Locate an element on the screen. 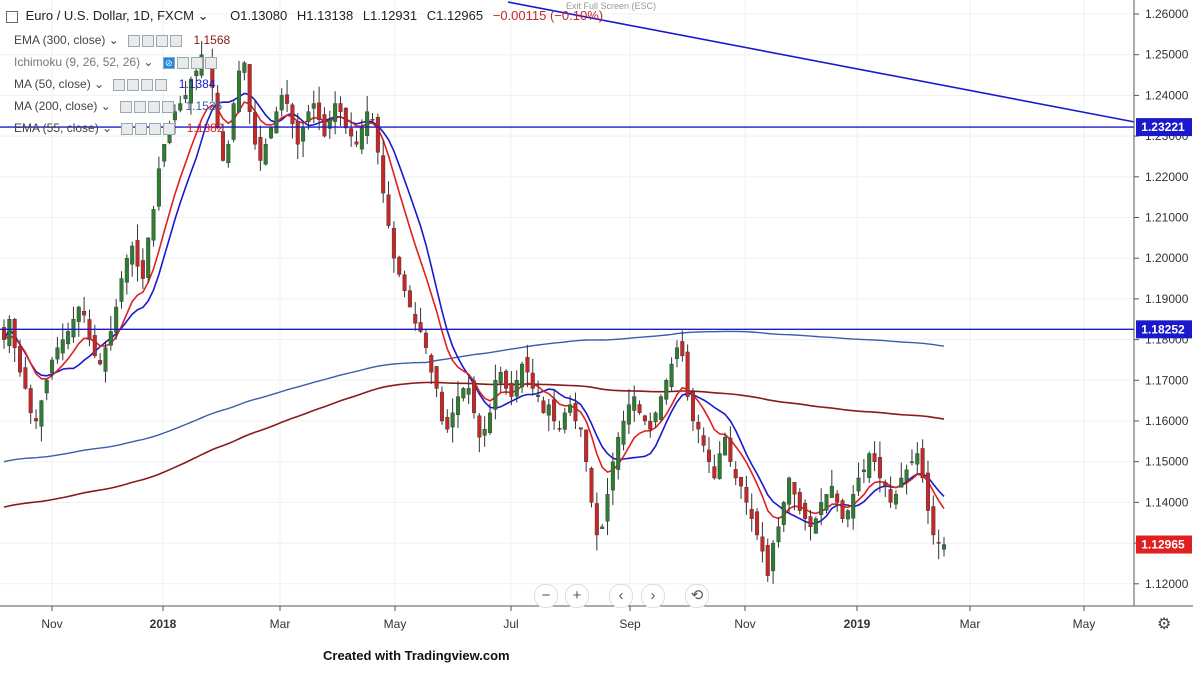 The height and width of the screenshot is (677, 1193). y-tick-label: 1.17000 is located at coordinates (1167, 380).